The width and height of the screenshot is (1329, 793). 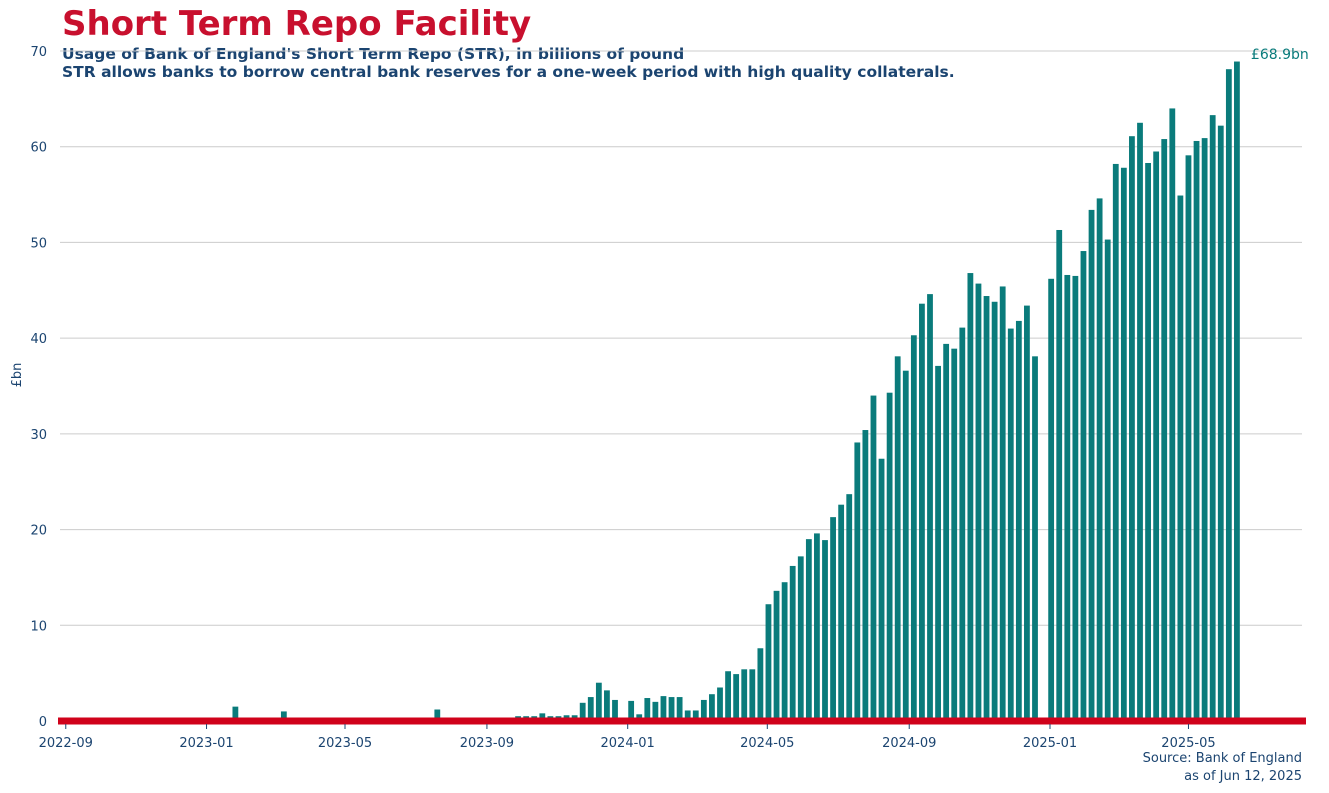 What do you see at coordinates (628, 743) in the screenshot?
I see `x-tick-label: 2024-01` at bounding box center [628, 743].